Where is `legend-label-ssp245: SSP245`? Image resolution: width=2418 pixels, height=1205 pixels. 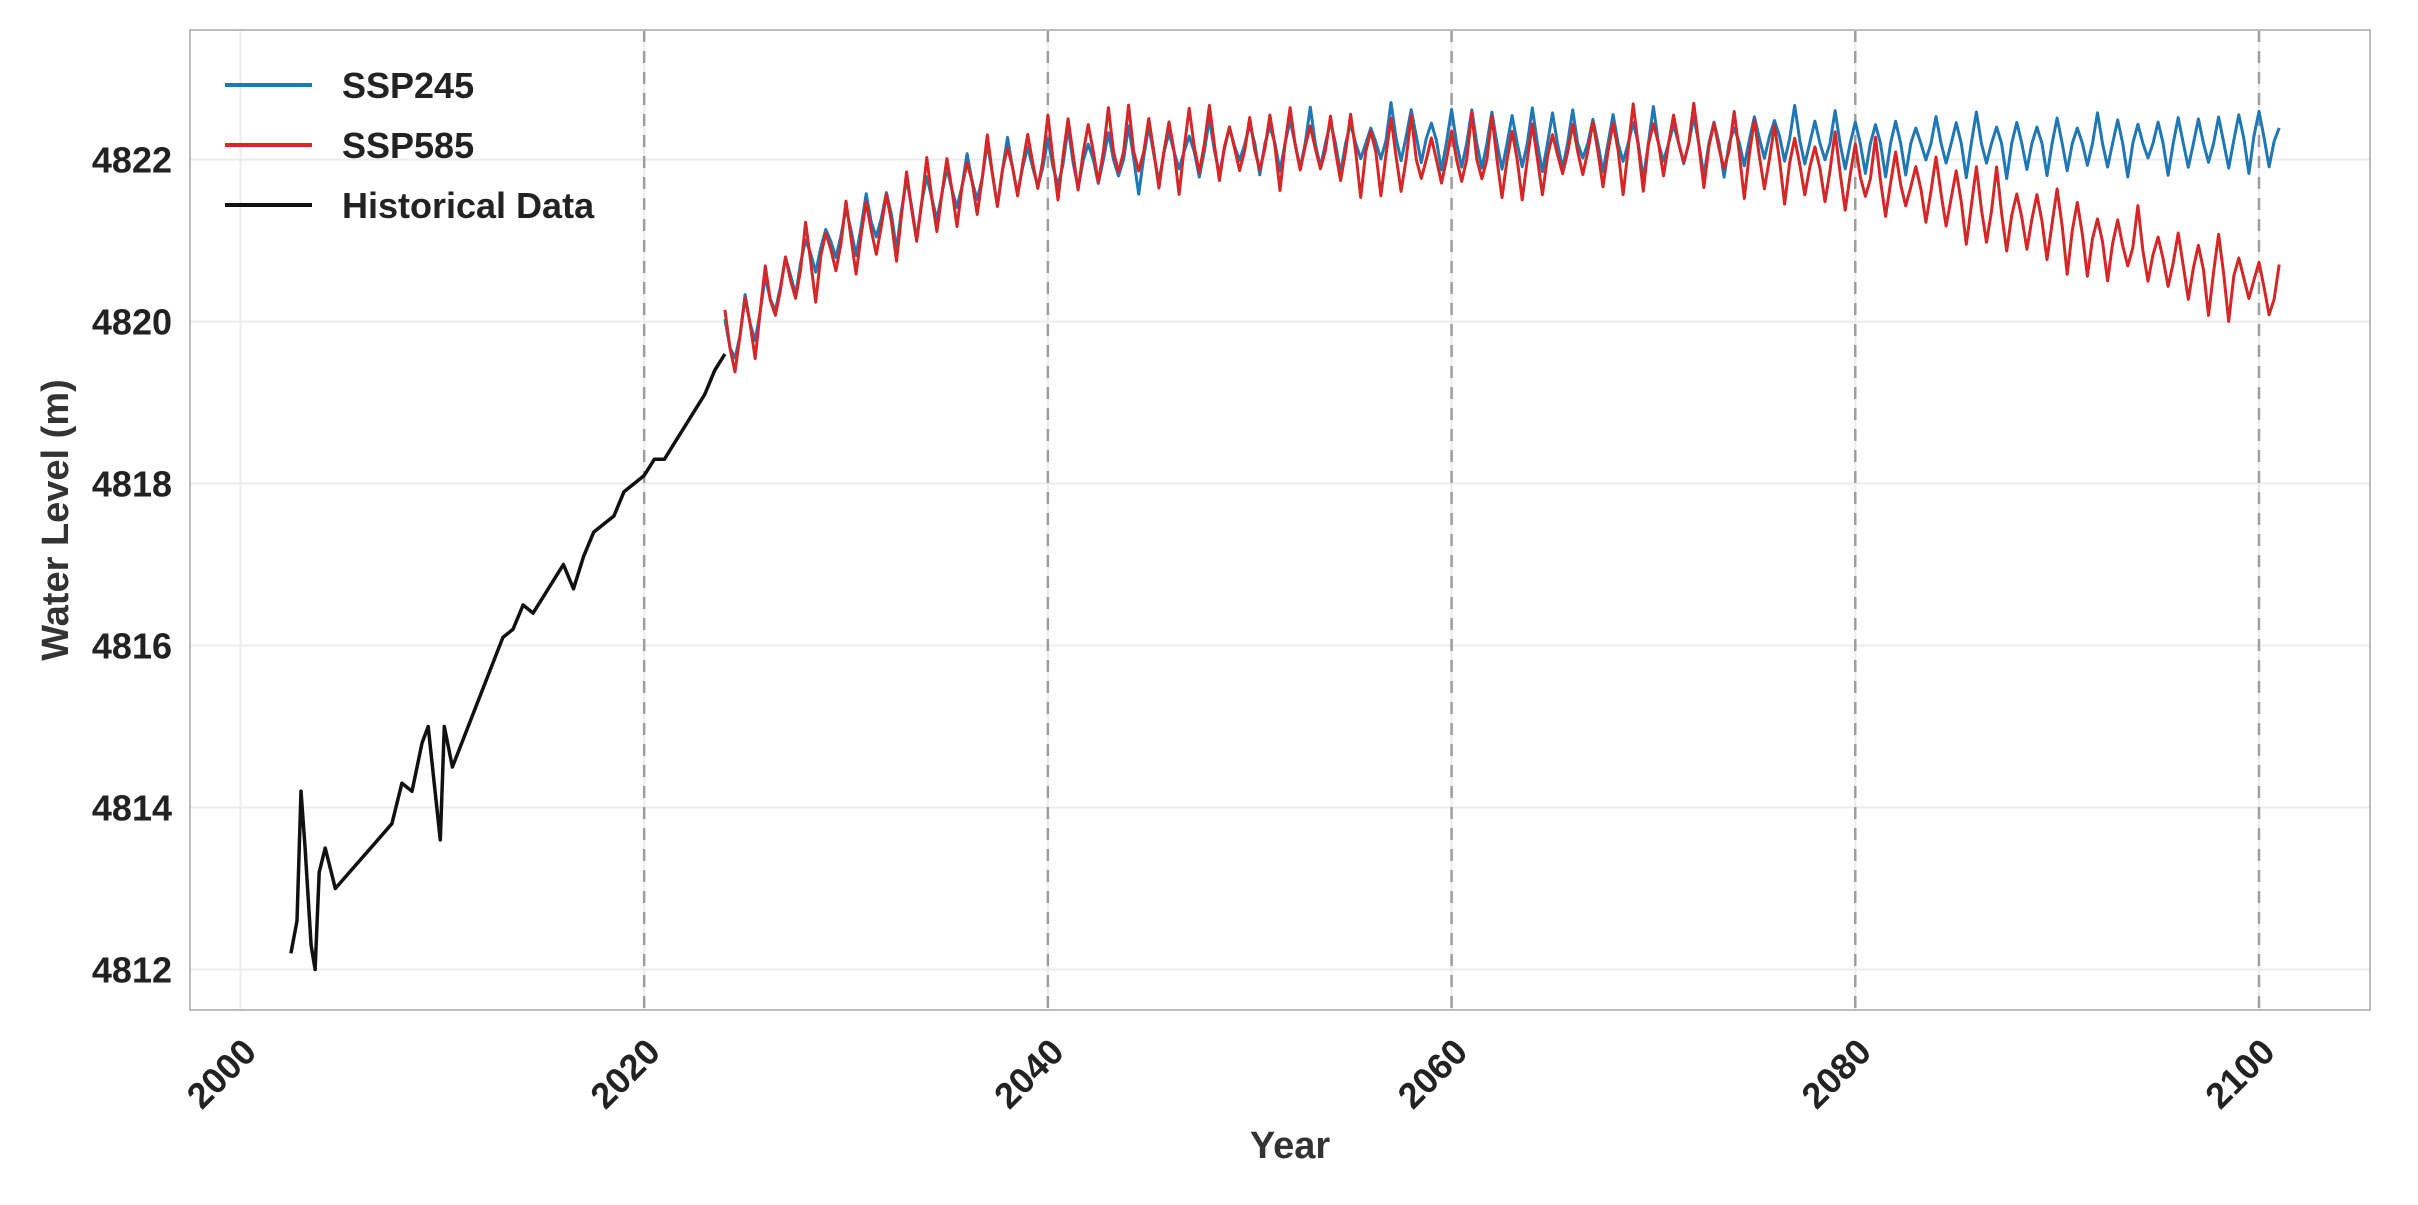 legend-label-ssp245: SSP245 is located at coordinates (408, 85).